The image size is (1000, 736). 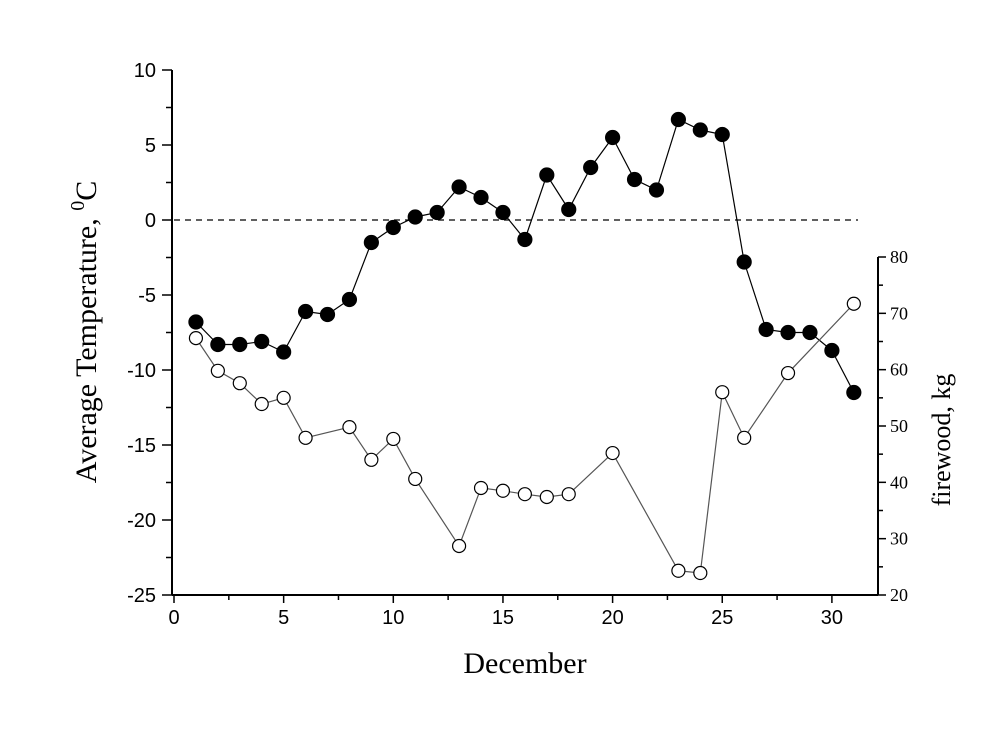 I want to click on y2-axis-label: firewood, kg, so click(x=941, y=440).